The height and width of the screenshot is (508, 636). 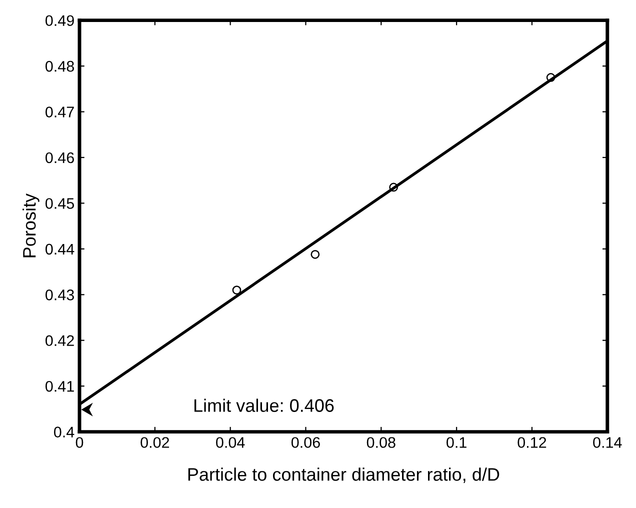 What do you see at coordinates (607, 442) in the screenshot?
I see `x-tick-label: 0.14` at bounding box center [607, 442].